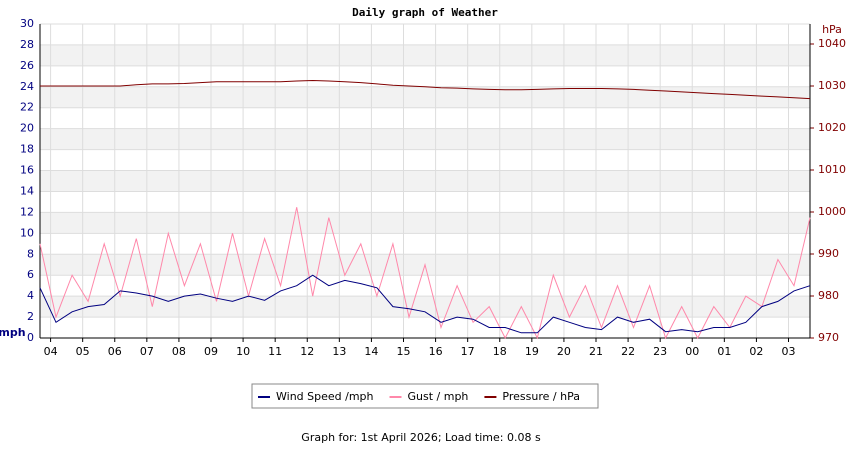  What do you see at coordinates (692, 351) in the screenshot?
I see `x-tick-label: 00` at bounding box center [692, 351].